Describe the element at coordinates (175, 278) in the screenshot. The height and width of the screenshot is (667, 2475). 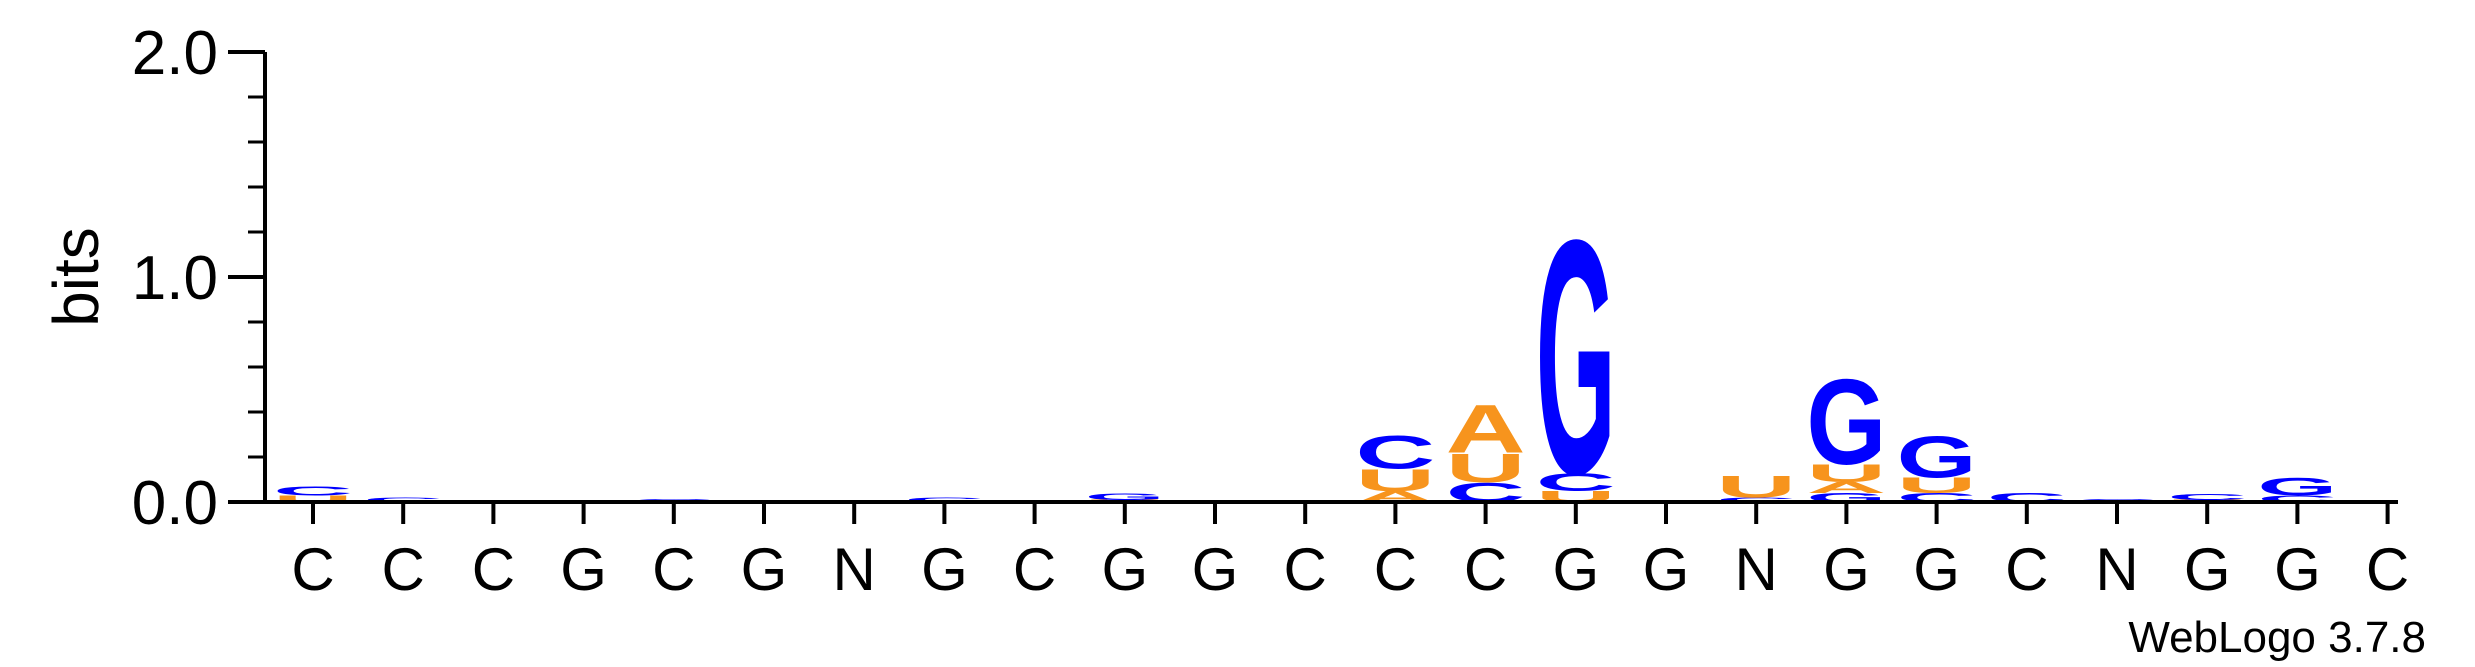
I see `y-tick-label: 1.0` at that location.